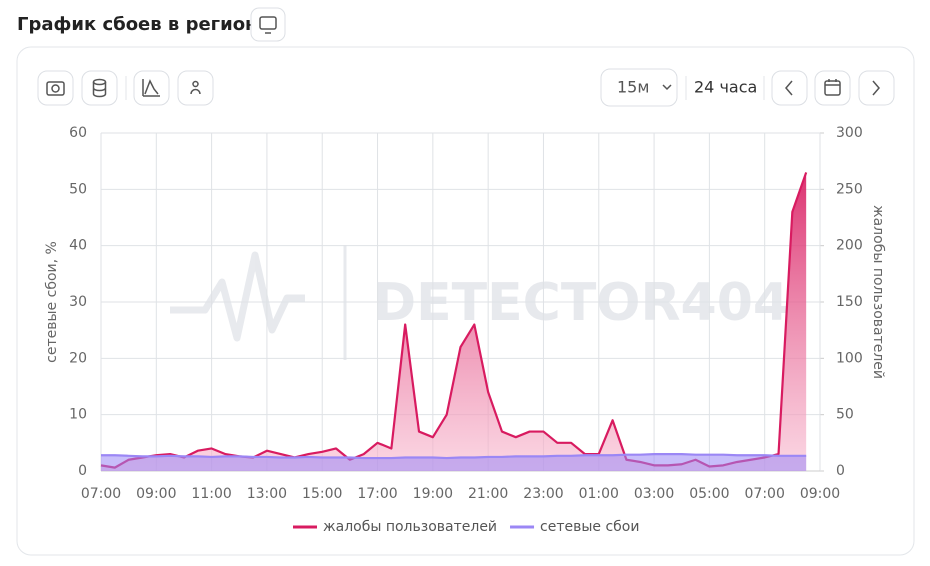 This screenshot has height=566, width=930. What do you see at coordinates (268, 24) in the screenshot?
I see `embed-button` at bounding box center [268, 24].